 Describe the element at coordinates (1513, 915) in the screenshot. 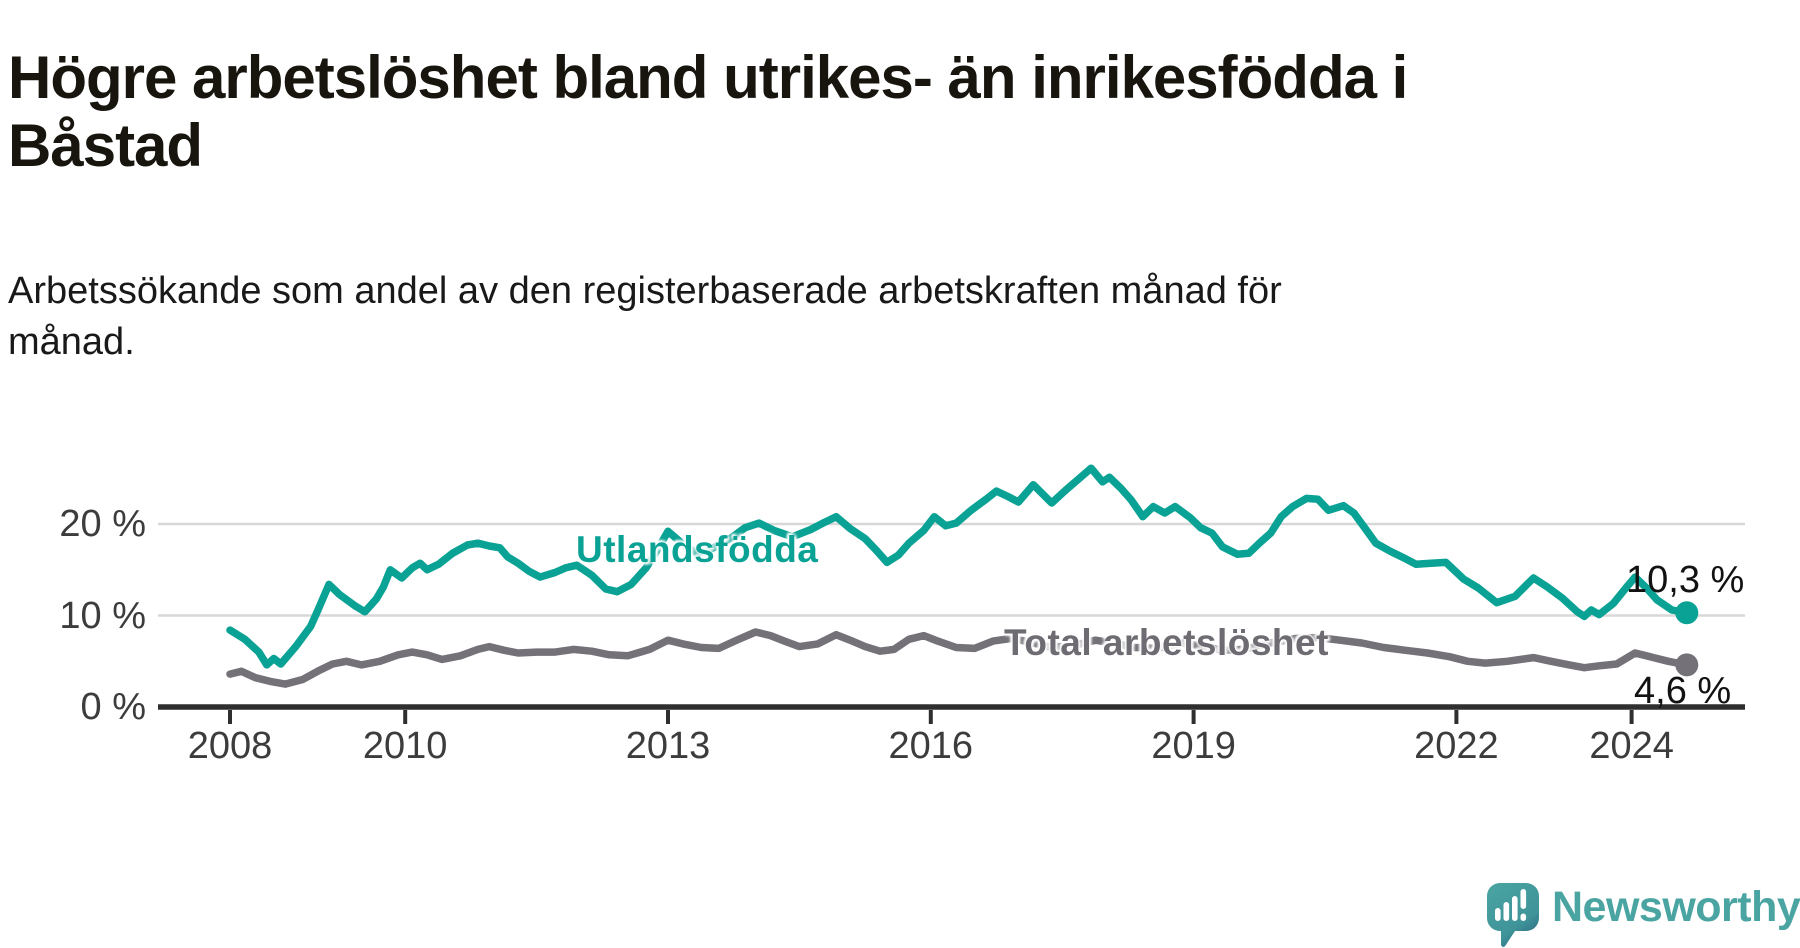

I see `newsworthy-logo-icon` at that location.